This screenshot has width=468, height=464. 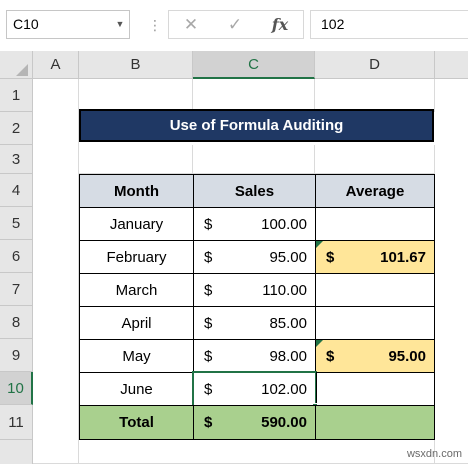 I want to click on cell-total-label: Total, so click(x=136, y=422).